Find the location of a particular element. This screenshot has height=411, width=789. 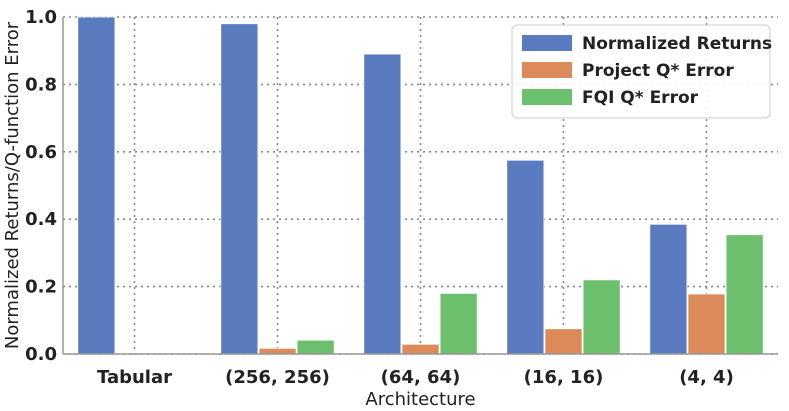

y-tick-label: 0.4 is located at coordinates (41, 219).